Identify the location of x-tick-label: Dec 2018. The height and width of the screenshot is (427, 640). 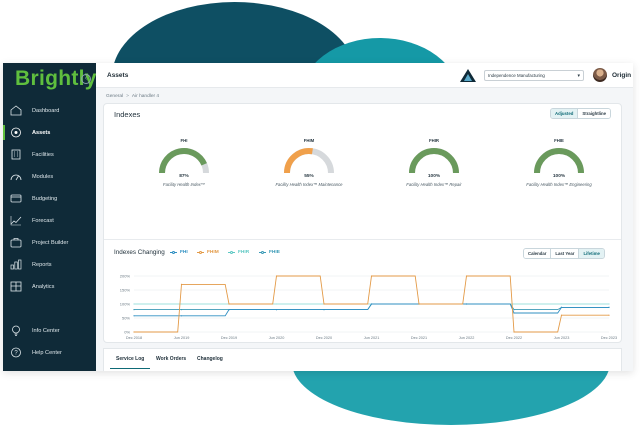
(134, 338).